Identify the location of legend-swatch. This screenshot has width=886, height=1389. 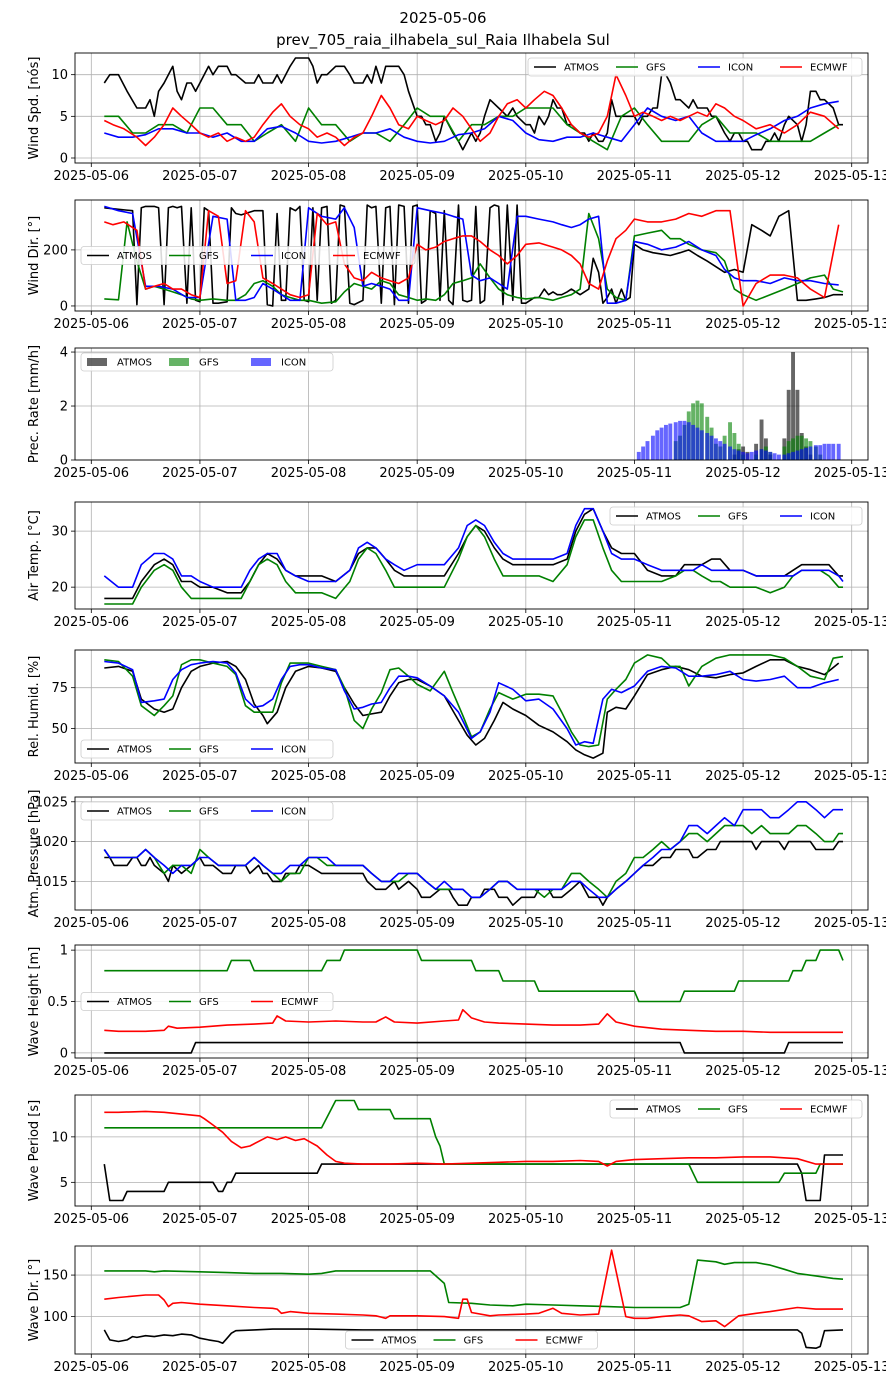
(97, 362).